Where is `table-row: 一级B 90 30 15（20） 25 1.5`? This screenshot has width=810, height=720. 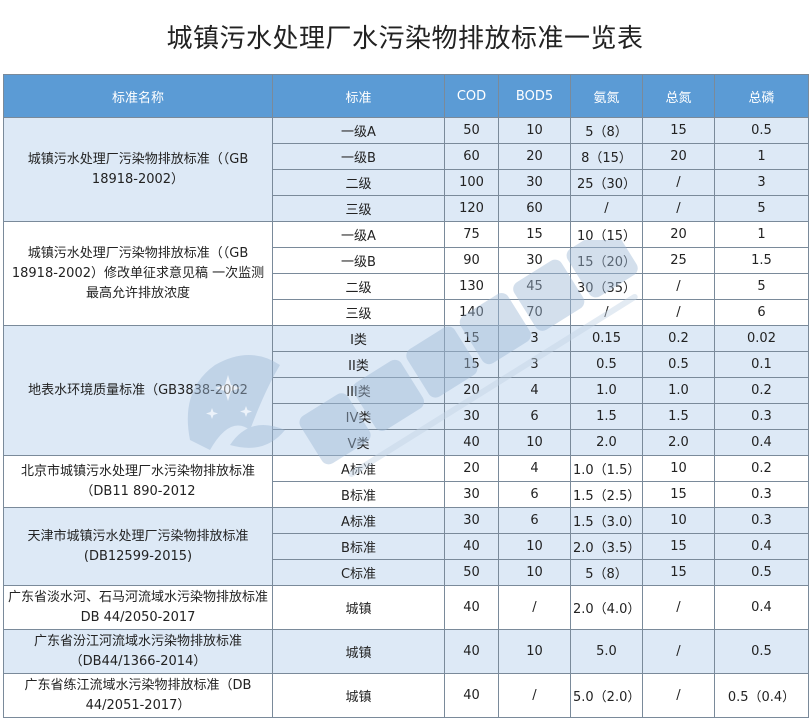
table-row: 一级B 90 30 15（20） 25 1.5 is located at coordinates (406, 260).